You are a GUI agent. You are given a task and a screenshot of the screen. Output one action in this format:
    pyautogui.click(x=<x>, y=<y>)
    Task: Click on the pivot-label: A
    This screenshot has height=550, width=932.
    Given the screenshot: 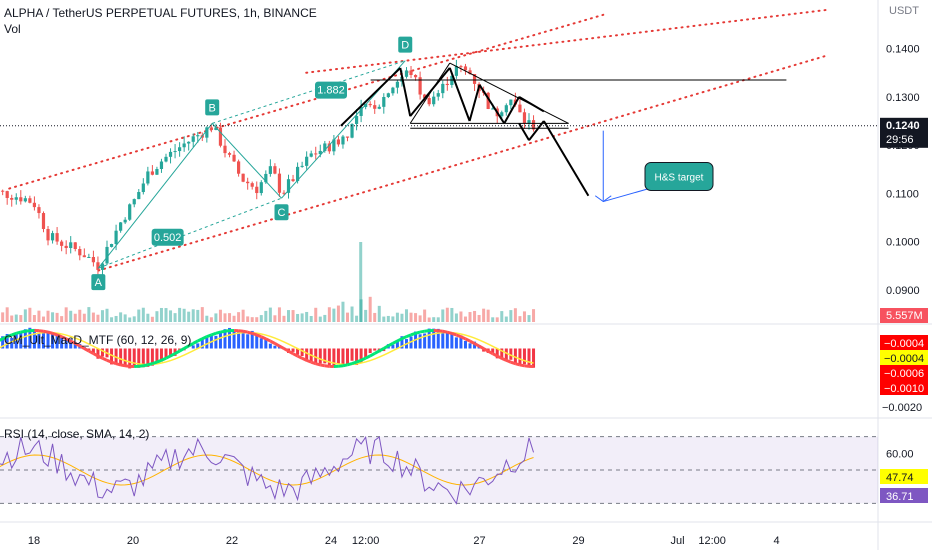 What is the action you would take?
    pyautogui.click(x=99, y=283)
    